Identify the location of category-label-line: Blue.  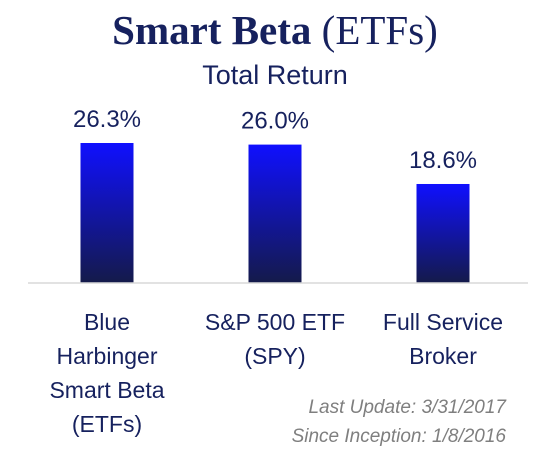
(107, 322).